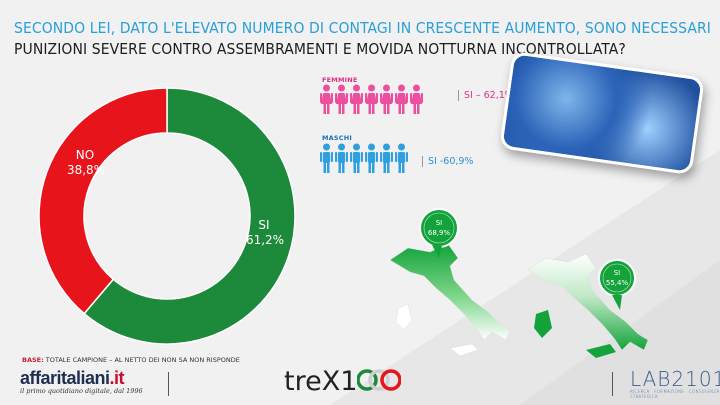 This screenshot has width=720, height=405. What do you see at coordinates (486, 95) in the screenshot?
I see `female-percentage: SI – 62,1%` at bounding box center [486, 95].